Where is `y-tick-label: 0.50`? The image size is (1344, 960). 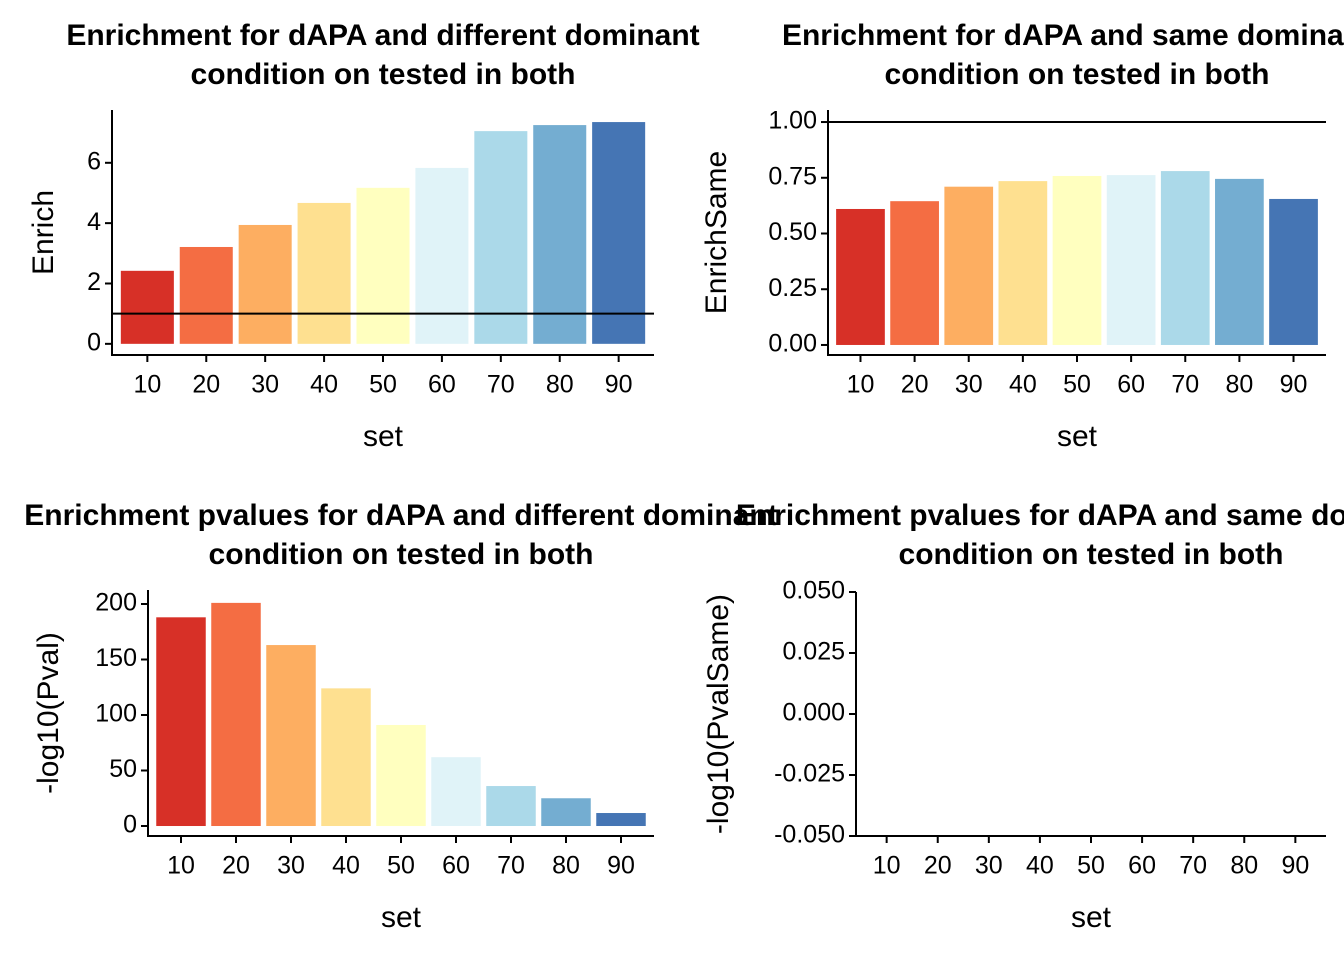
y-tick-label: 0.50 is located at coordinates (792, 232).